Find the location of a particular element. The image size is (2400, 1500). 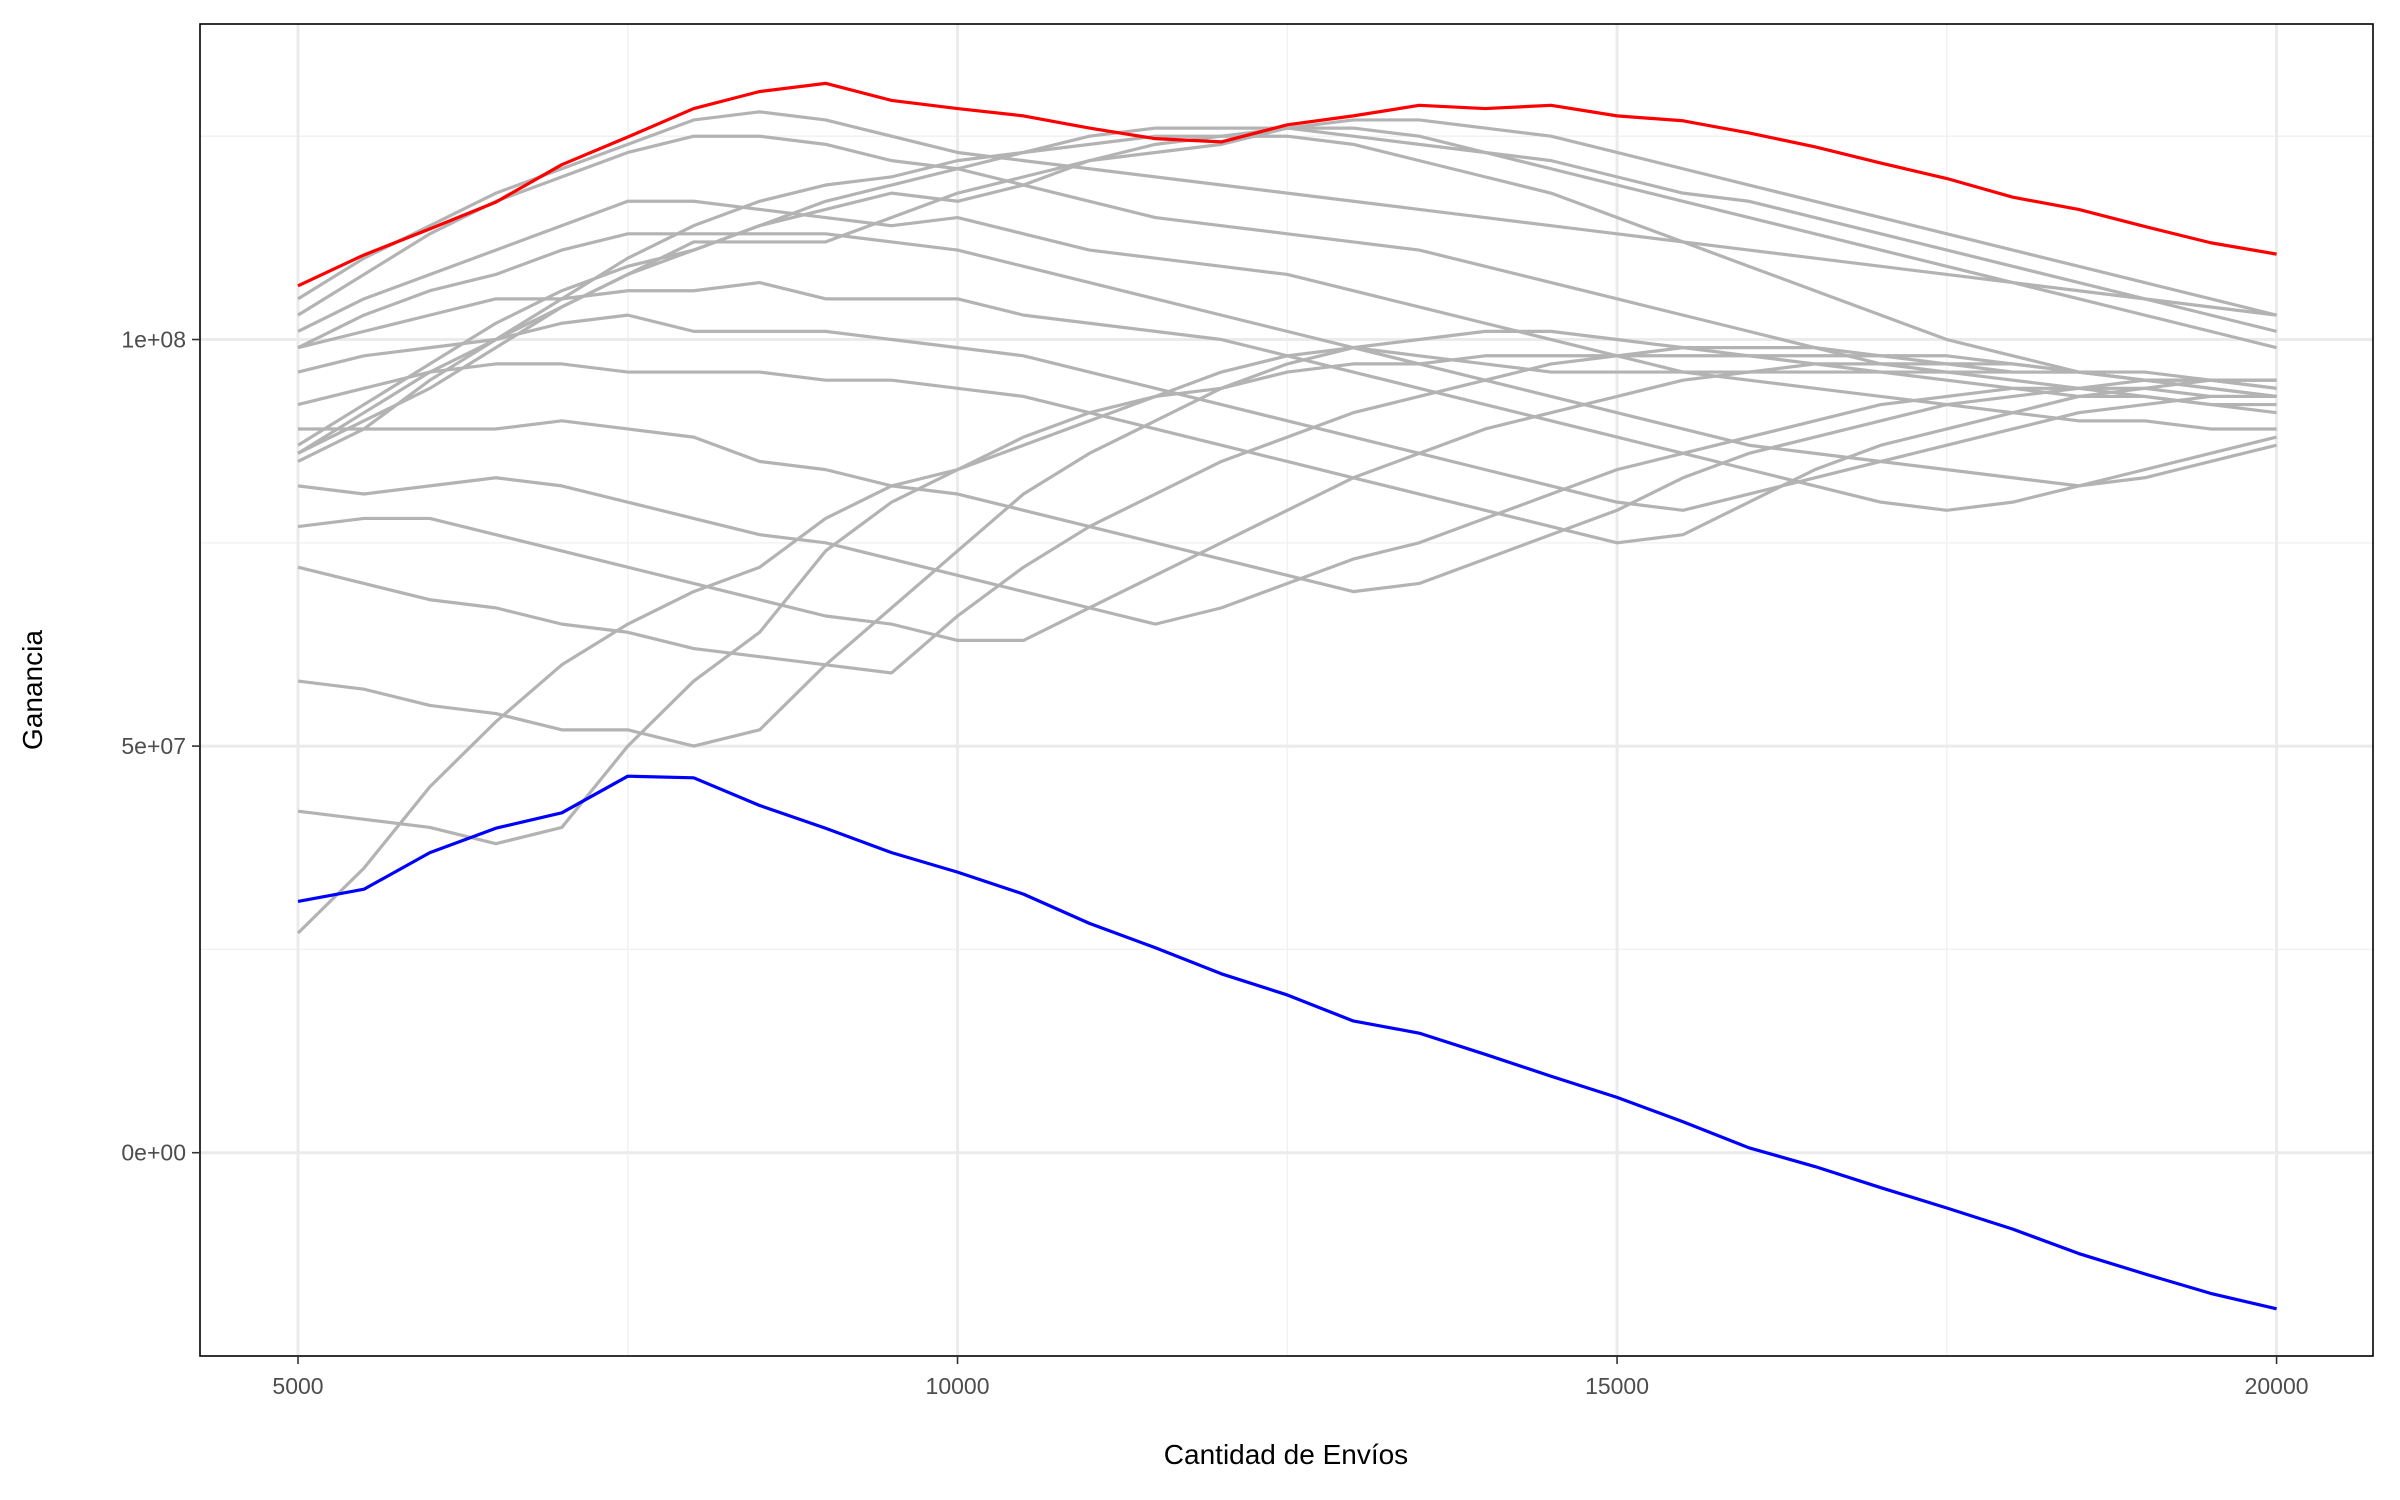

y-tick-label: 1e+08 is located at coordinates (153, 340).